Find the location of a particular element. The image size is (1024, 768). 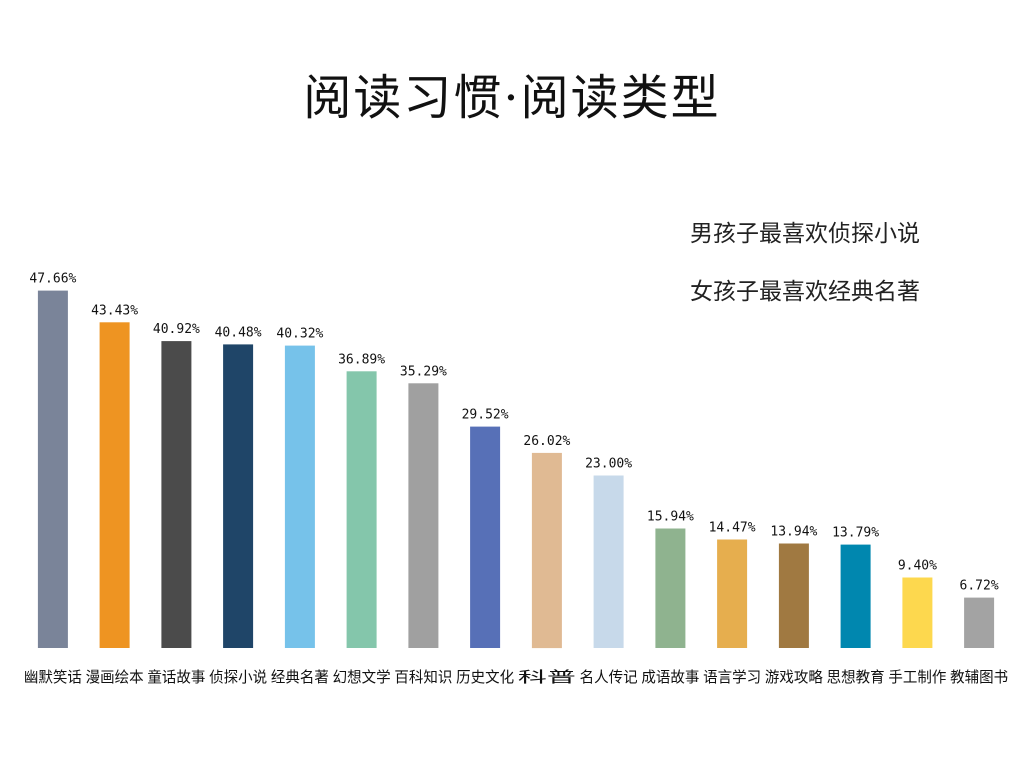

value-label-10: 23.00% is located at coordinates (608, 464).